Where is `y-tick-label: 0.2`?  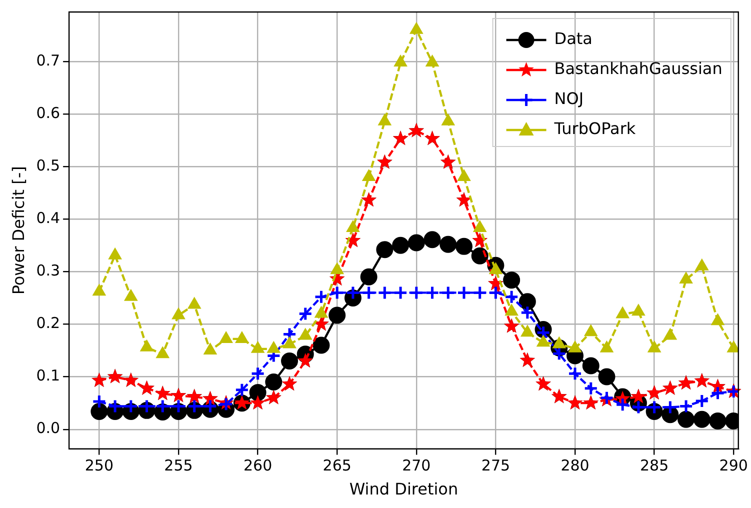
y-tick-label: 0.2 is located at coordinates (48, 323).